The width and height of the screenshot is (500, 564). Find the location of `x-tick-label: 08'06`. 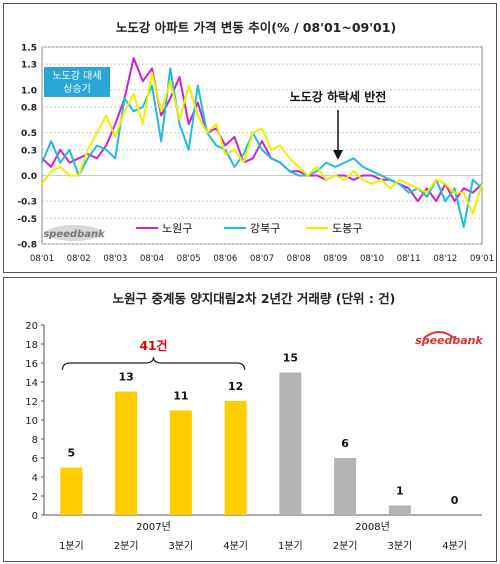

x-tick-label: 08'06 is located at coordinates (225, 259).